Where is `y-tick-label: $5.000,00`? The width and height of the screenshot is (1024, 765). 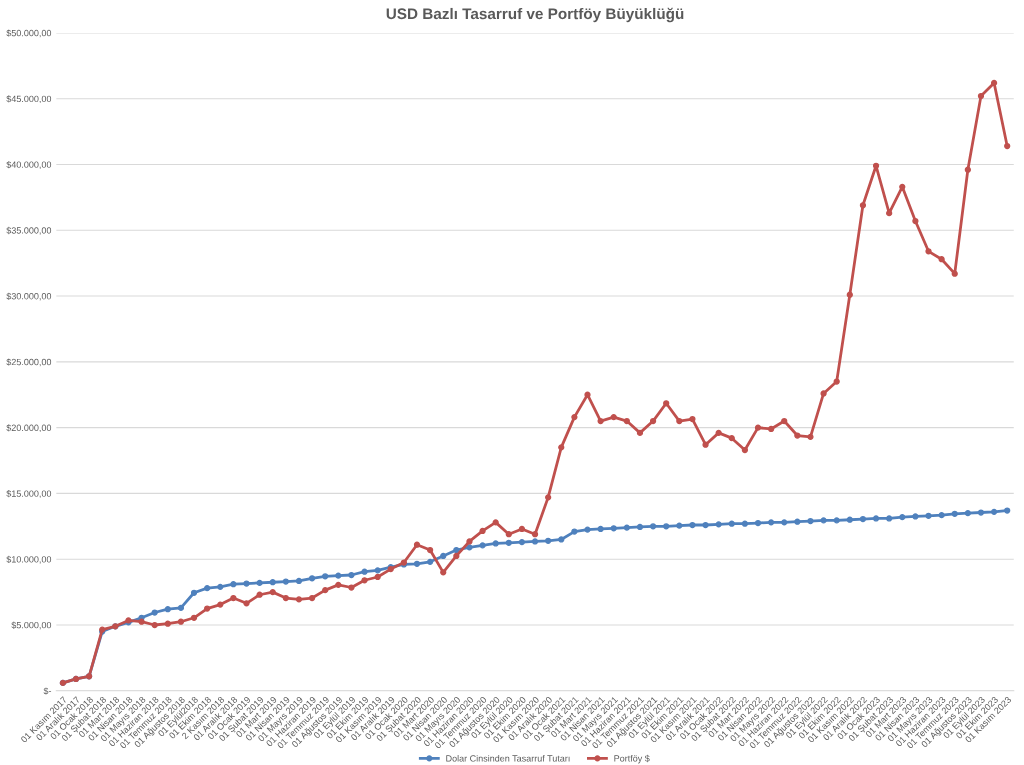
y-tick-label: $5.000,00 is located at coordinates (31, 625).